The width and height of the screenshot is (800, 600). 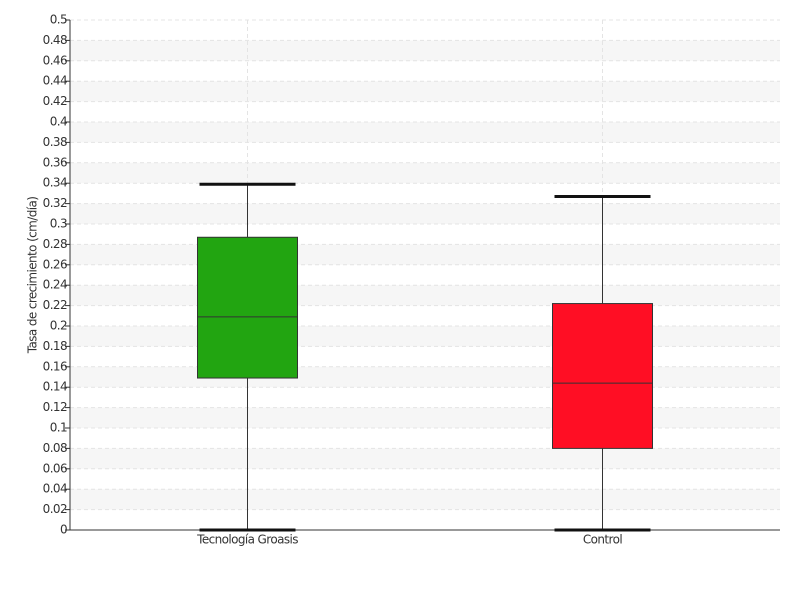 I want to click on y-tick-label: 0.12, so click(x=55, y=407).